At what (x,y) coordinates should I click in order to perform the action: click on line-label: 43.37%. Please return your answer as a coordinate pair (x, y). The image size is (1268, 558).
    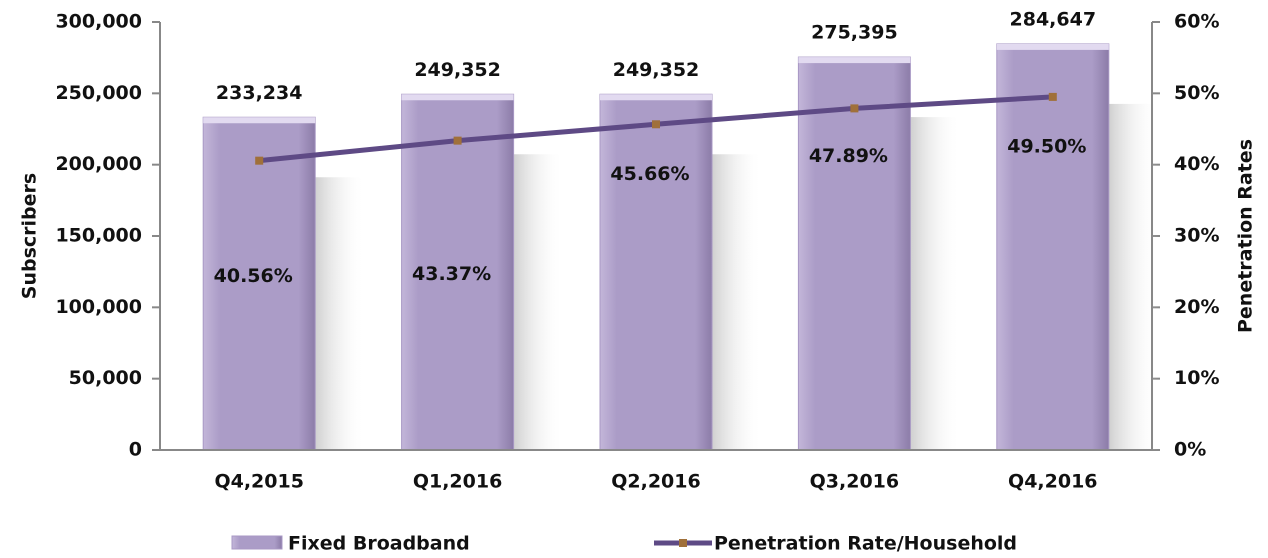
    Looking at the image, I should click on (451, 274).